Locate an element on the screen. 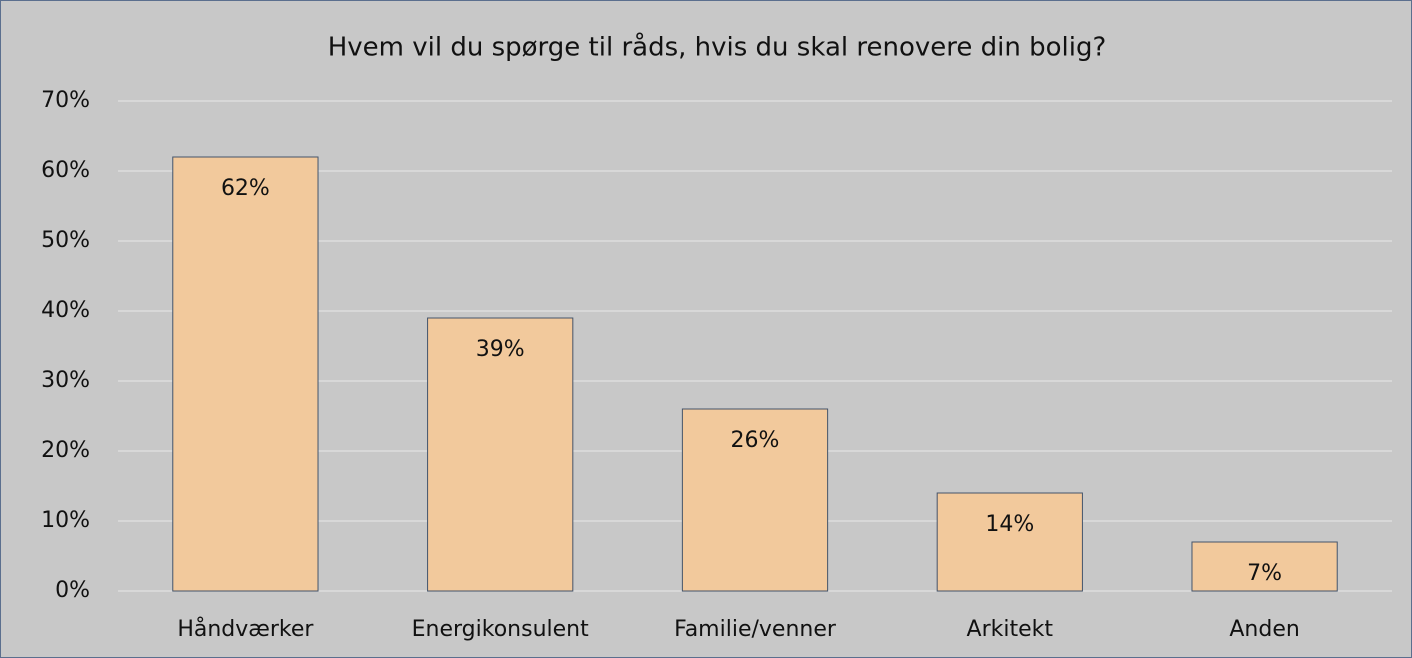  x-tick-label: Arkitekt is located at coordinates (1010, 629).